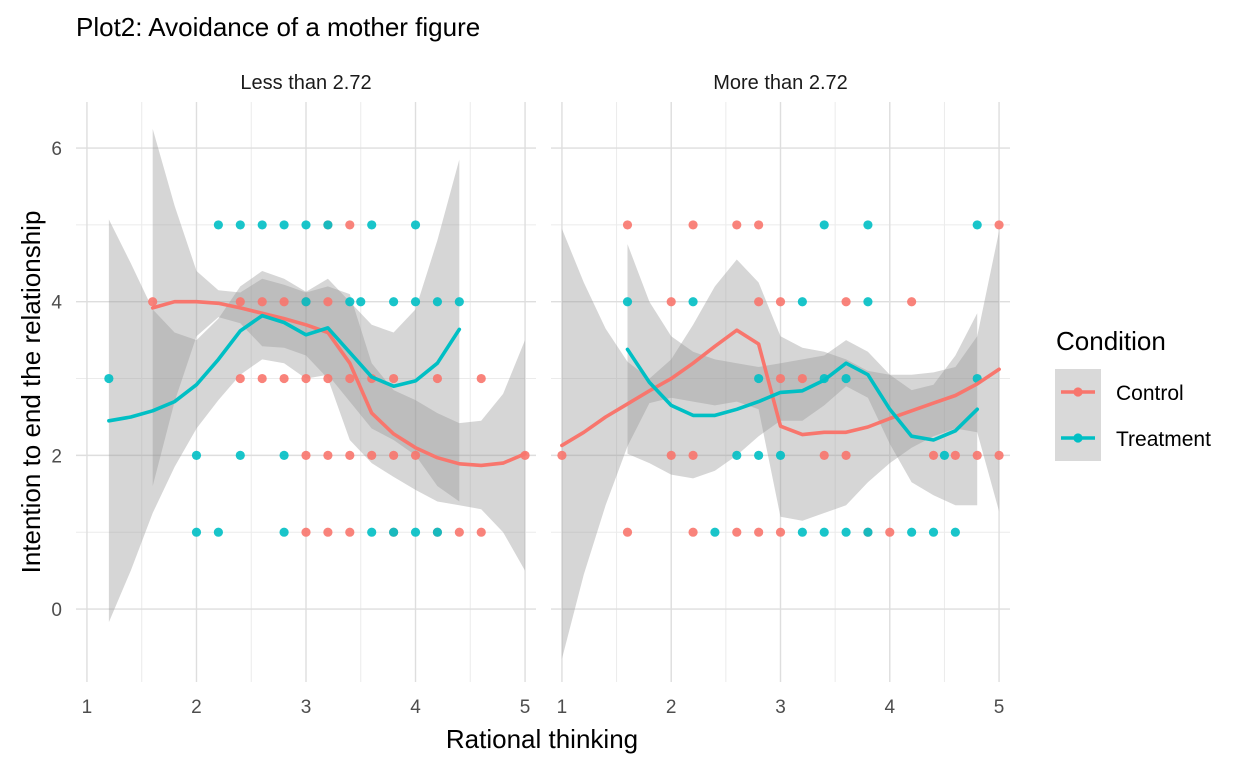  Describe the element at coordinates (87, 707) in the screenshot. I see `x-tick-label: 1` at that location.